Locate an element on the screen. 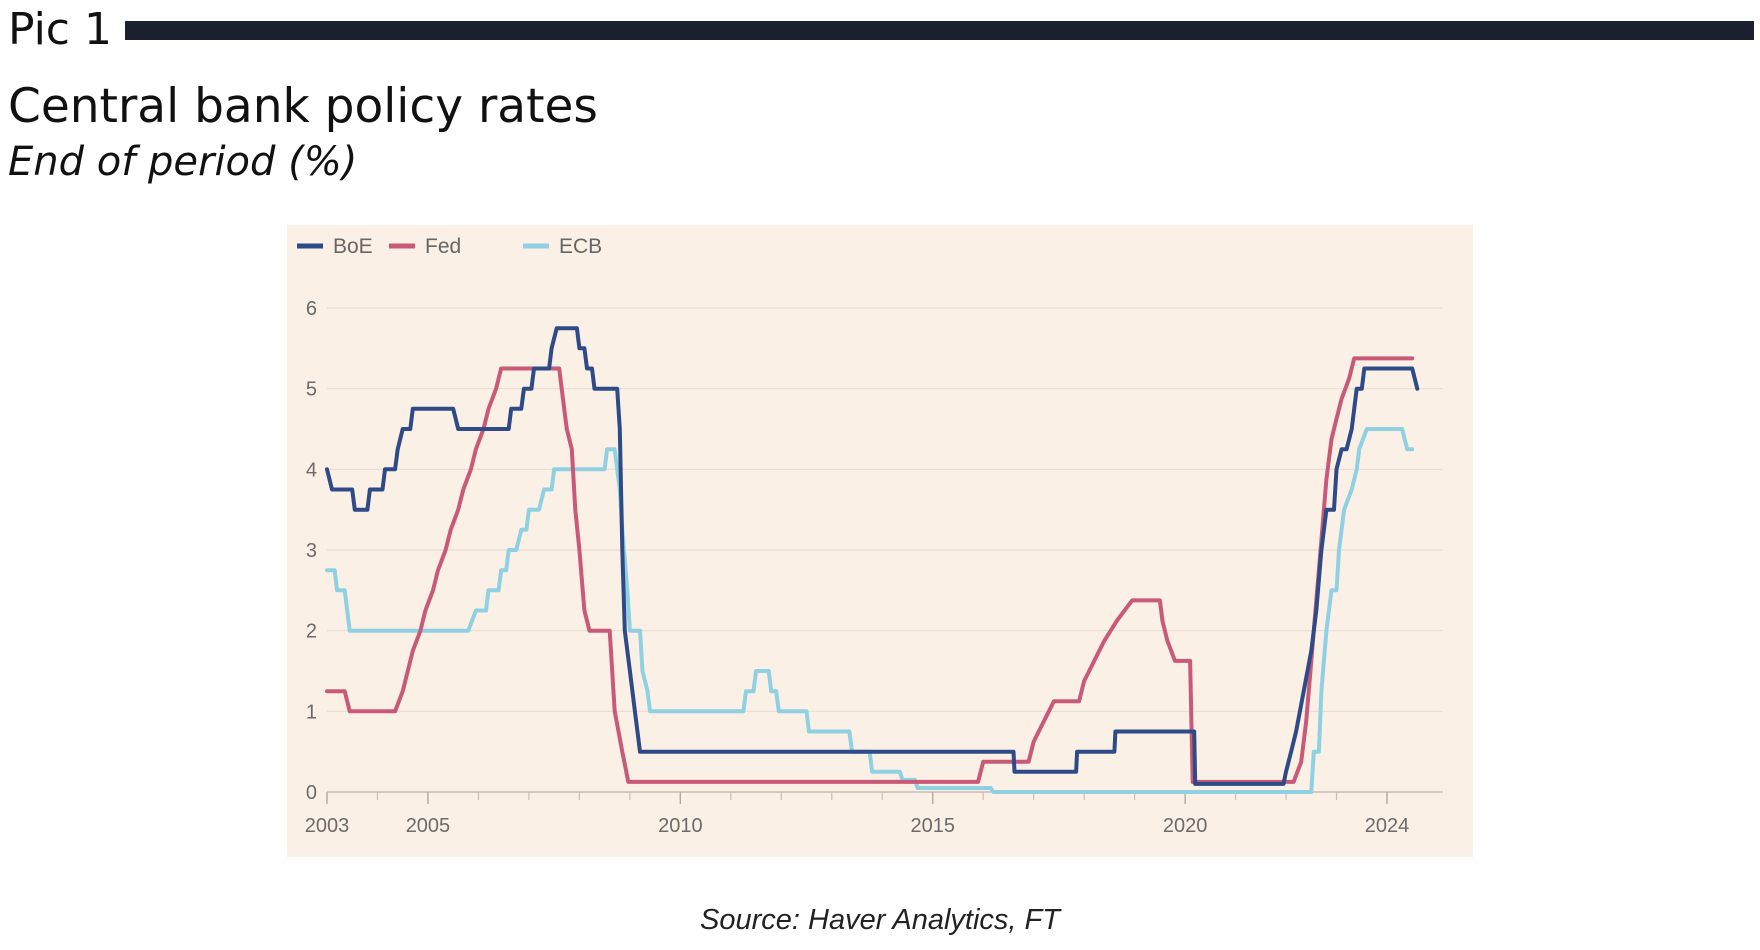 The width and height of the screenshot is (1760, 950). legend-label-boe: BoE is located at coordinates (353, 246).